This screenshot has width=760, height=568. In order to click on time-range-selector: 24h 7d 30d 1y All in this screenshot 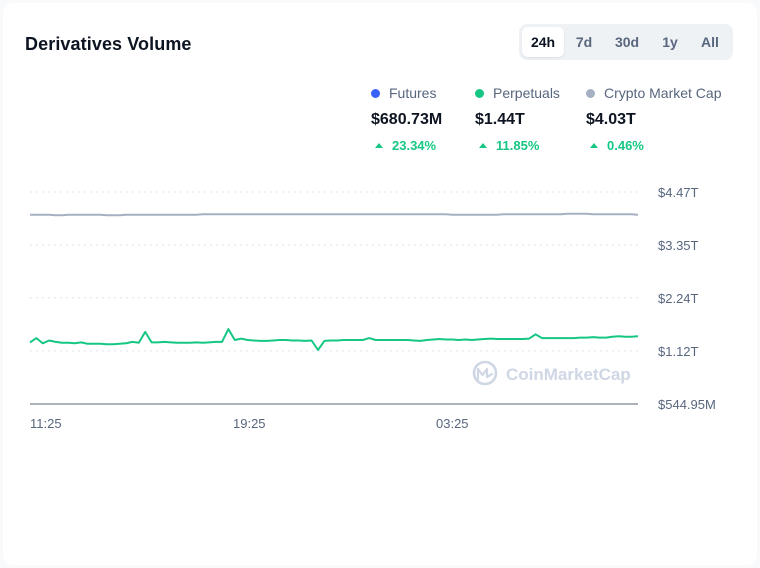, I will do `click(626, 42)`.